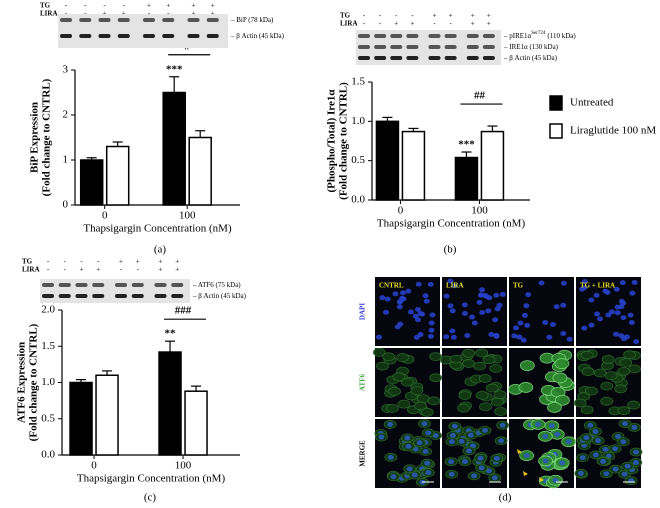 Image resolution: width=660 pixels, height=508 pixels. What do you see at coordinates (518, 286) in the screenshot?
I see `column-label: TG` at bounding box center [518, 286].